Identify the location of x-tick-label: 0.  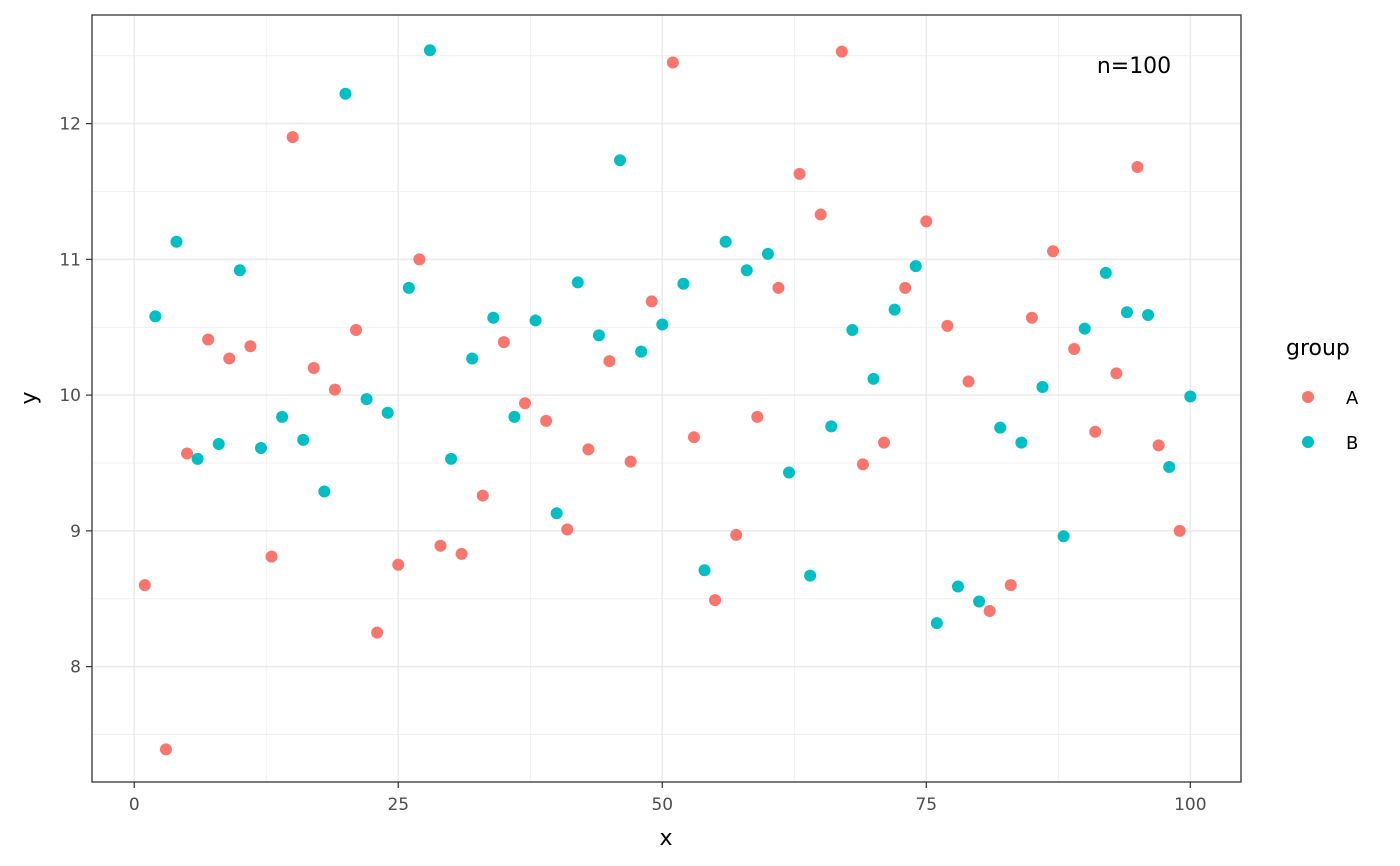
(134, 805).